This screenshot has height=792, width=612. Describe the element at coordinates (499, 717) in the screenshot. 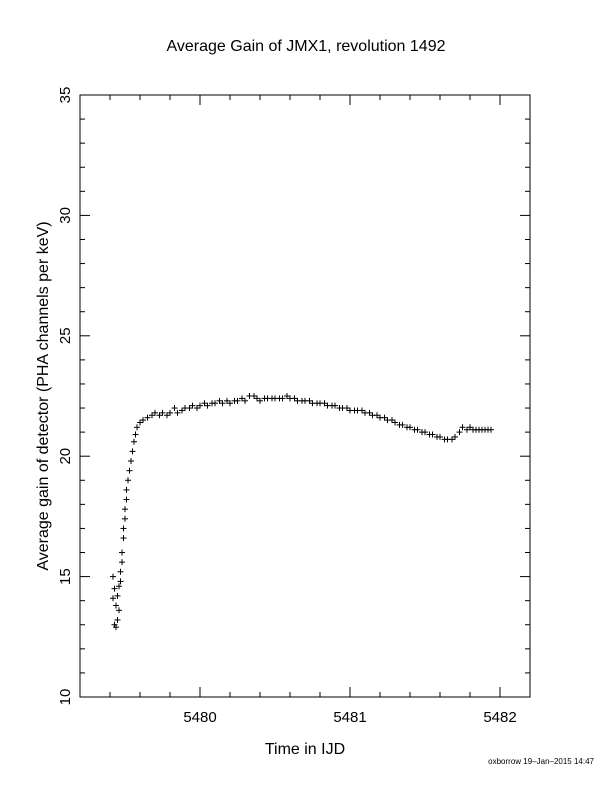

I see `x-tick-label: 5482` at that location.